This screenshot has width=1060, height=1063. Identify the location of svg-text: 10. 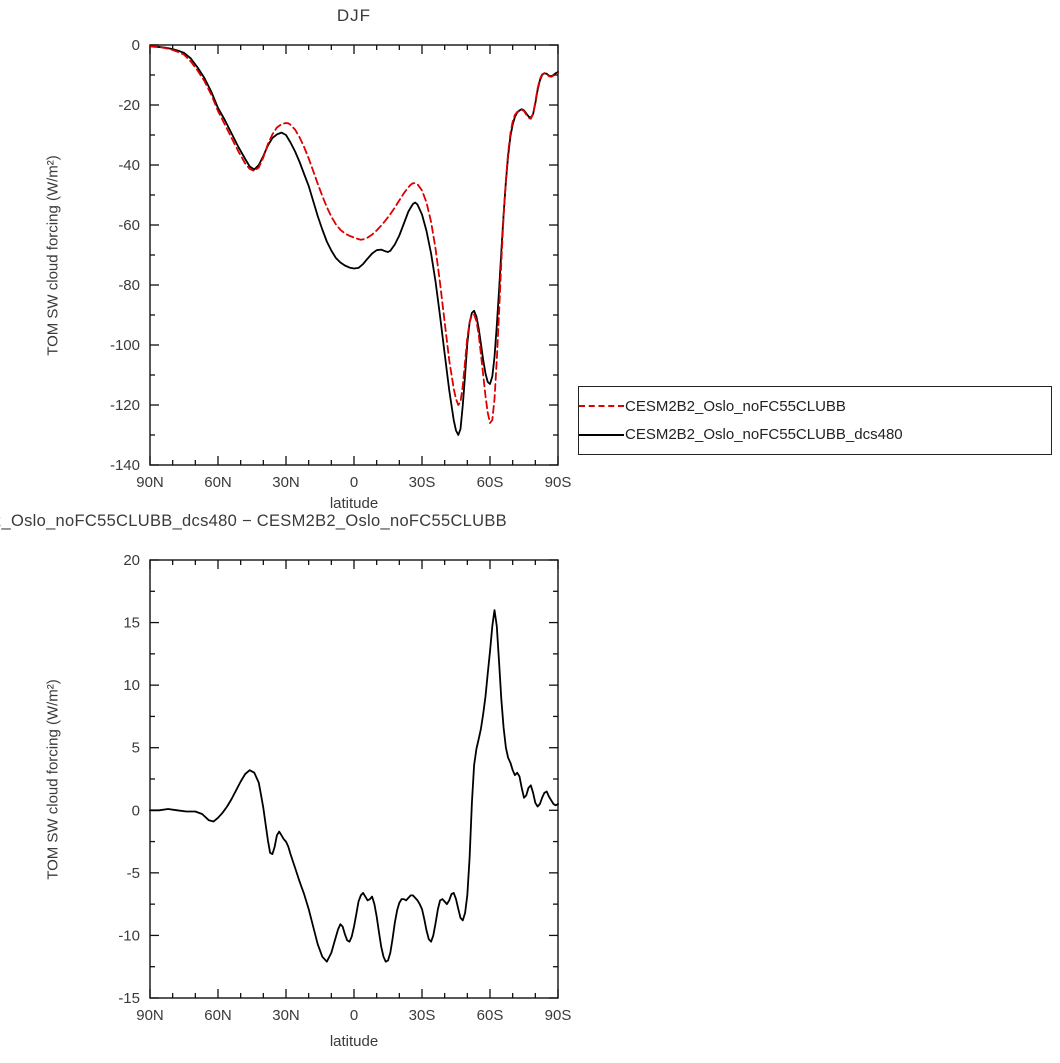
(131, 685).